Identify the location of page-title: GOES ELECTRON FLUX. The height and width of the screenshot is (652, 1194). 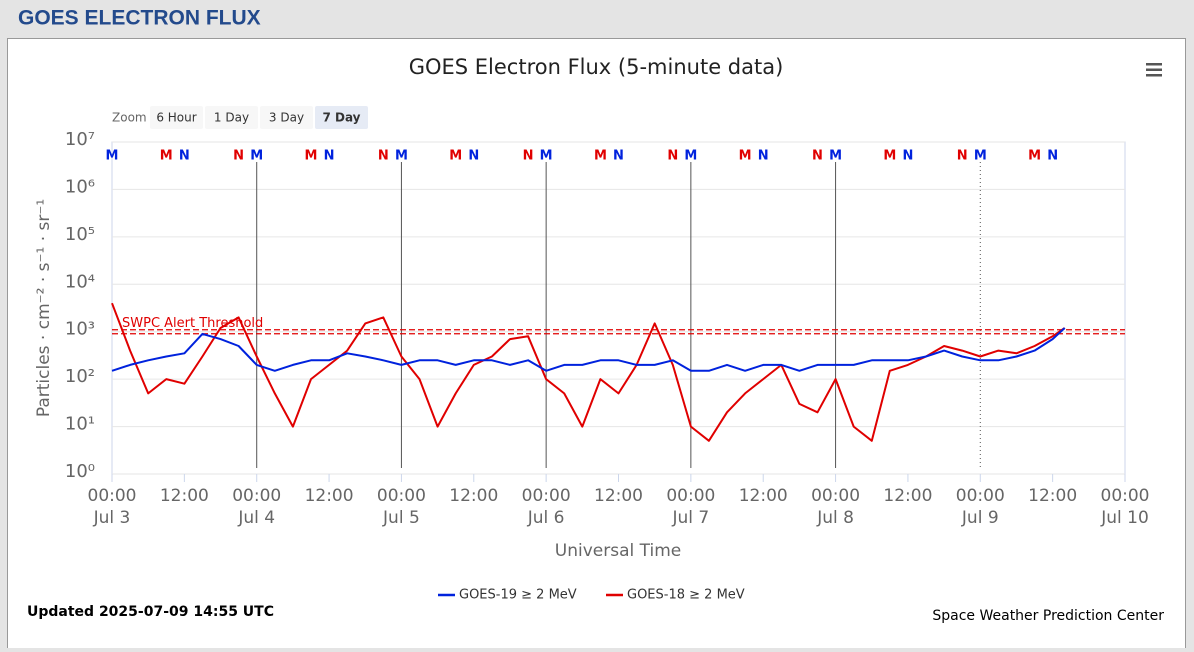
(139, 18).